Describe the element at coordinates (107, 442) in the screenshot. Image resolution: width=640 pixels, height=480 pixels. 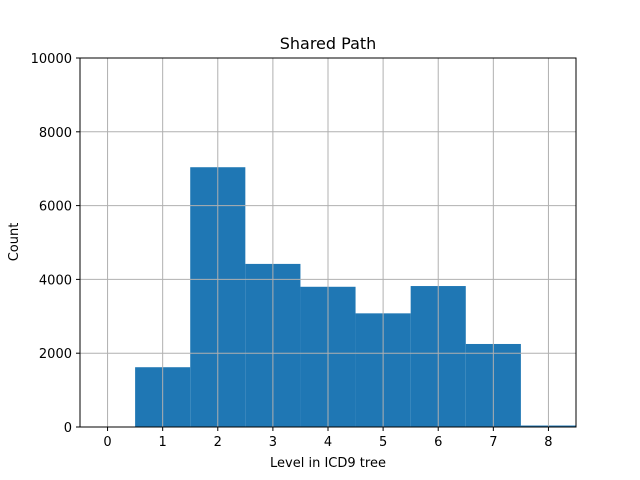
I see `x-tick-label: 0` at that location.